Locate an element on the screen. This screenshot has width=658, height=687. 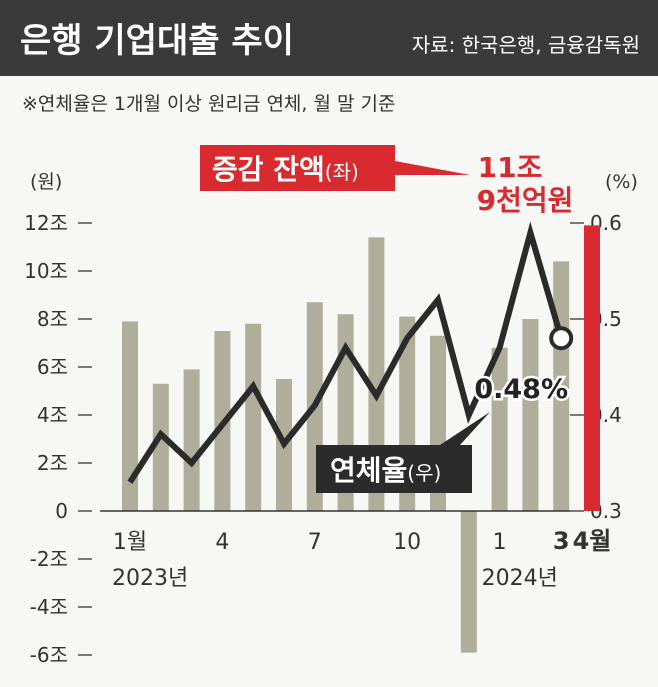
chart-source: 자료: 한국은행, 금융감독원 is located at coordinates (526, 45).